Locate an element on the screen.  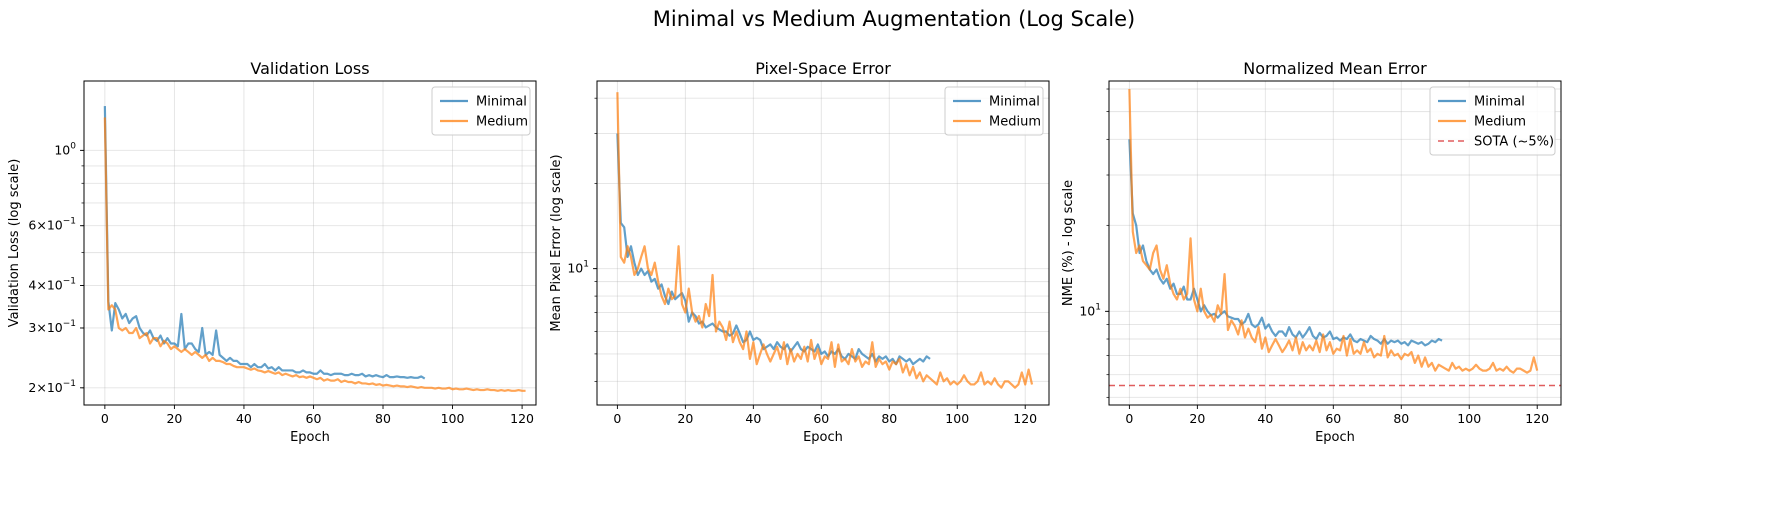
legend: Minimal Medium SOTA (~5%) is located at coordinates (1492, 121).